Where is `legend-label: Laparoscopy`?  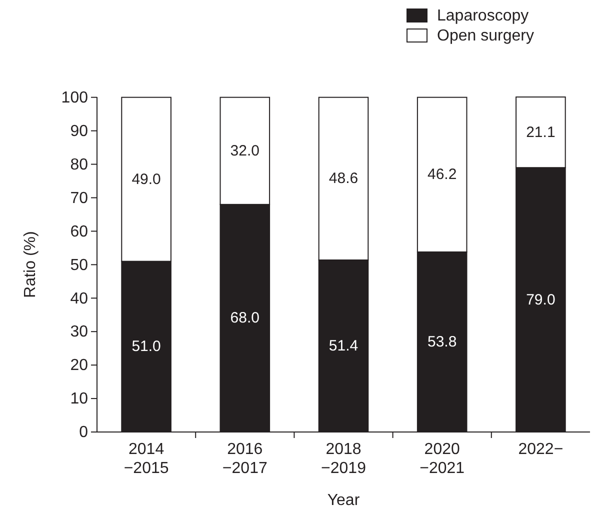
legend-label: Laparoscopy is located at coordinates (483, 16).